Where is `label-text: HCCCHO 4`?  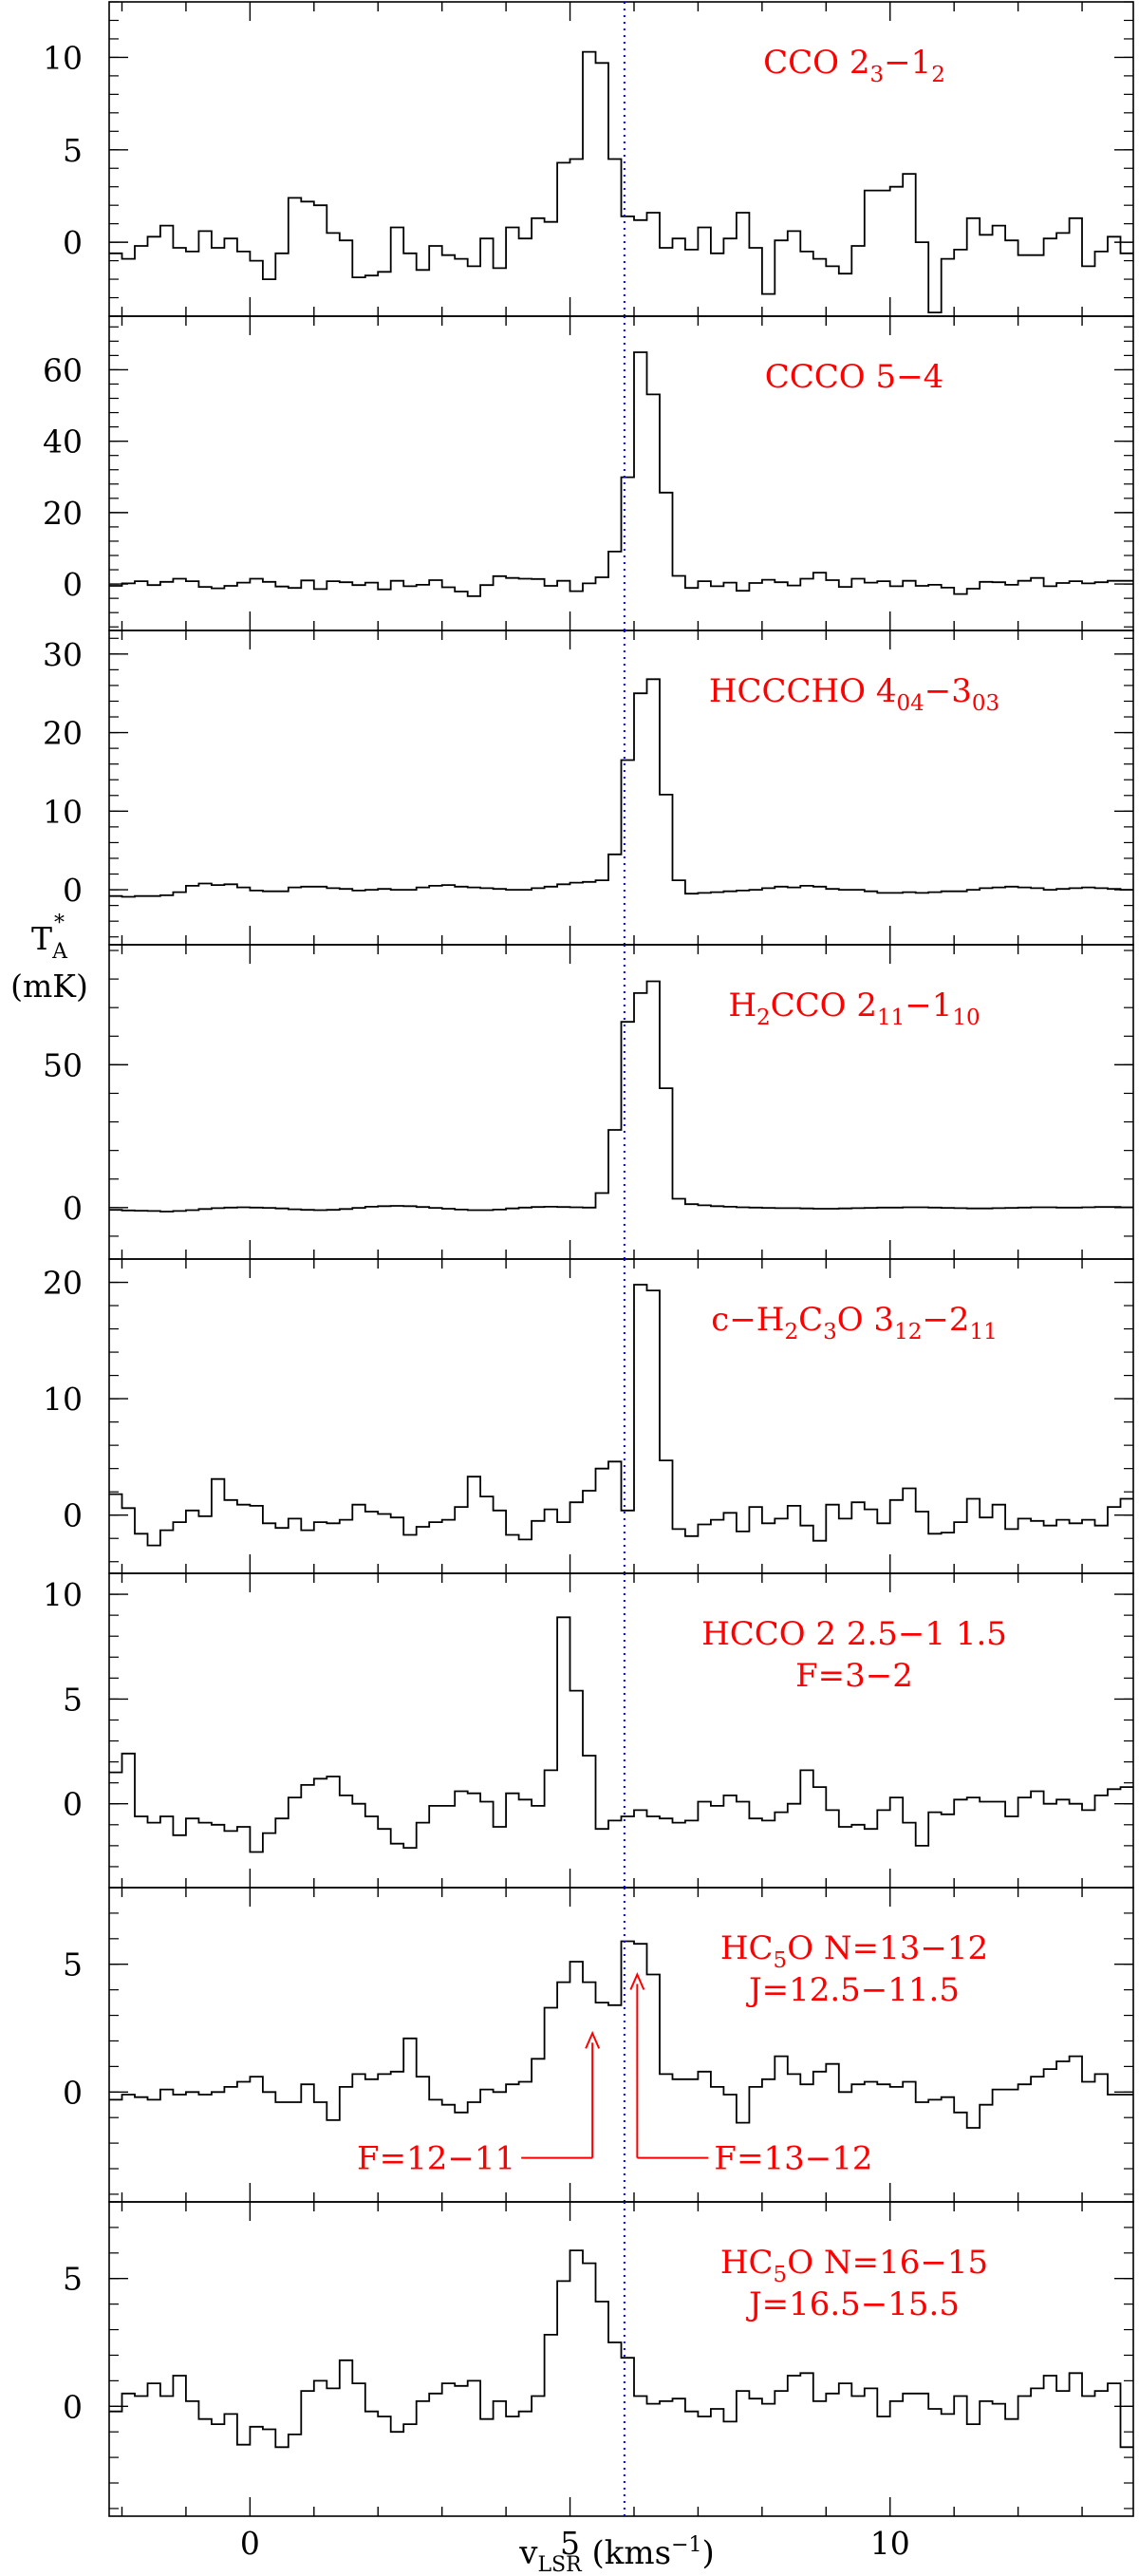 label-text: HCCCHO 4 is located at coordinates (803, 691).